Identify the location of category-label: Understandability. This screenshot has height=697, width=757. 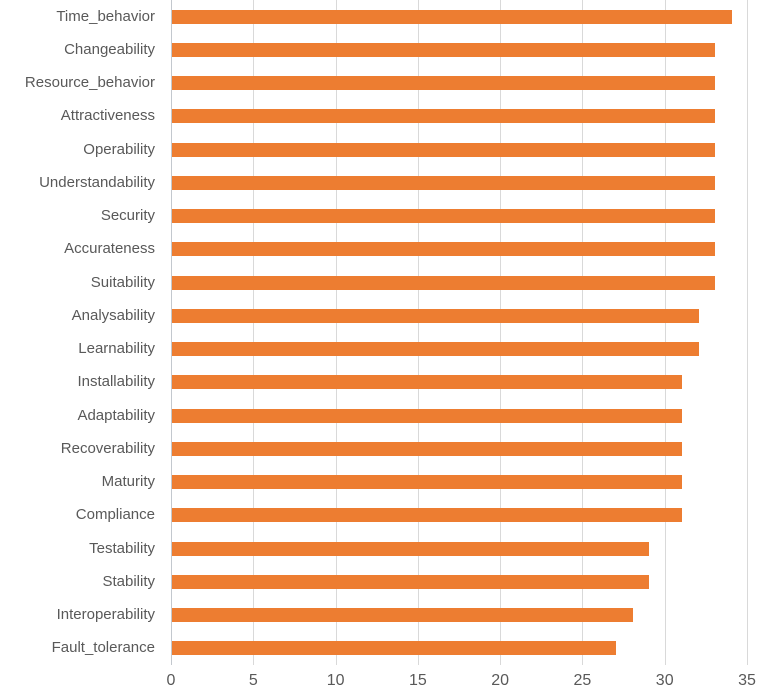
(97, 182).